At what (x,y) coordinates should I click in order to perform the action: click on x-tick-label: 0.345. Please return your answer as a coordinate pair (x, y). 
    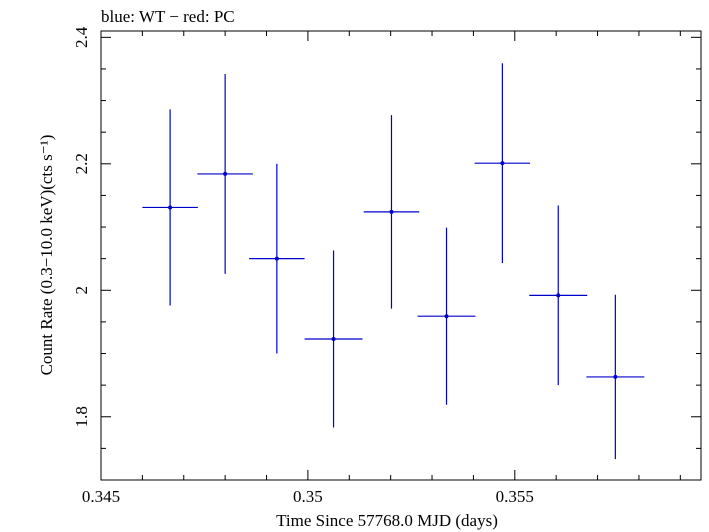
    Looking at the image, I should click on (101, 496).